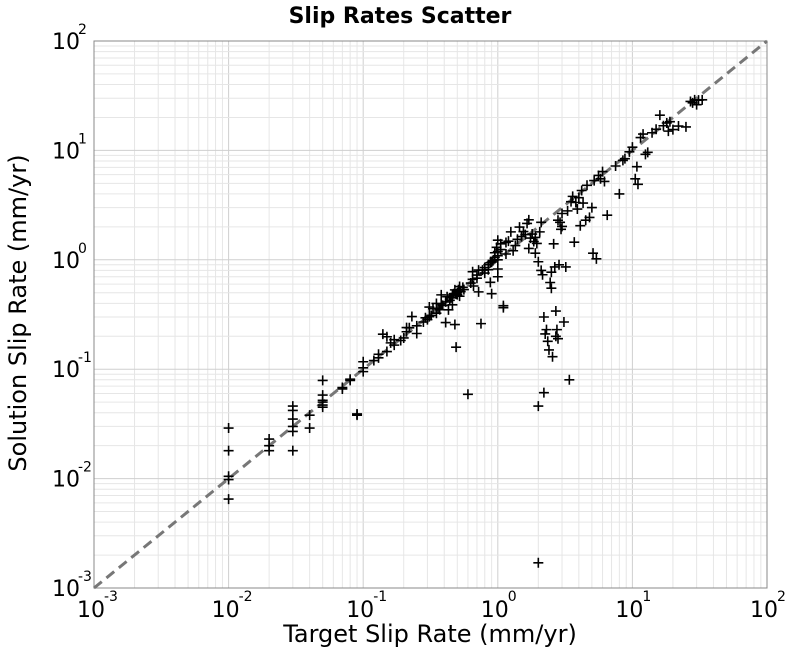 Image resolution: width=800 pixels, height=650 pixels. What do you see at coordinates (82, 139) in the screenshot?
I see `y-tick-exponent: 1` at bounding box center [82, 139].